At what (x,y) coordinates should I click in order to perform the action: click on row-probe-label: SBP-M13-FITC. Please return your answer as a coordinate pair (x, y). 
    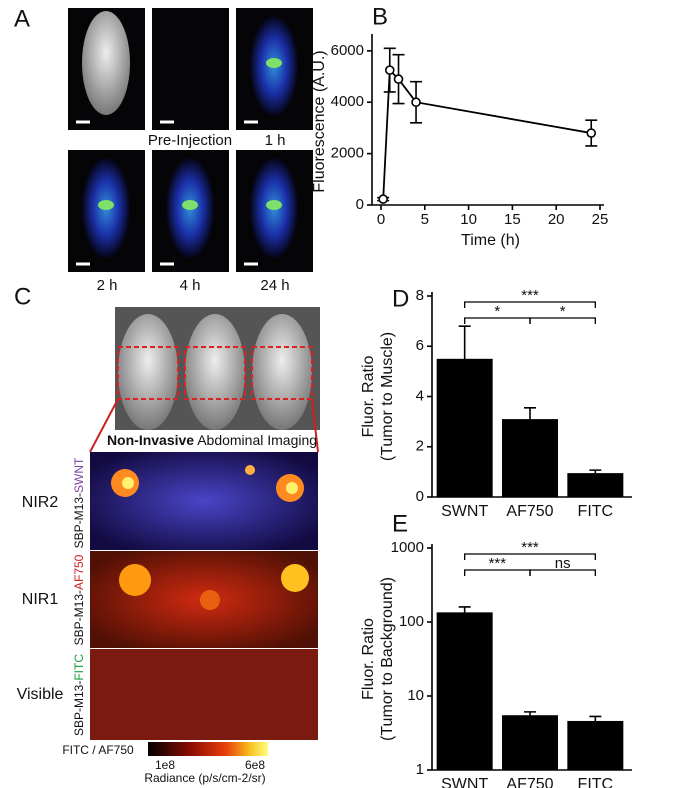
    Looking at the image, I should click on (79, 695).